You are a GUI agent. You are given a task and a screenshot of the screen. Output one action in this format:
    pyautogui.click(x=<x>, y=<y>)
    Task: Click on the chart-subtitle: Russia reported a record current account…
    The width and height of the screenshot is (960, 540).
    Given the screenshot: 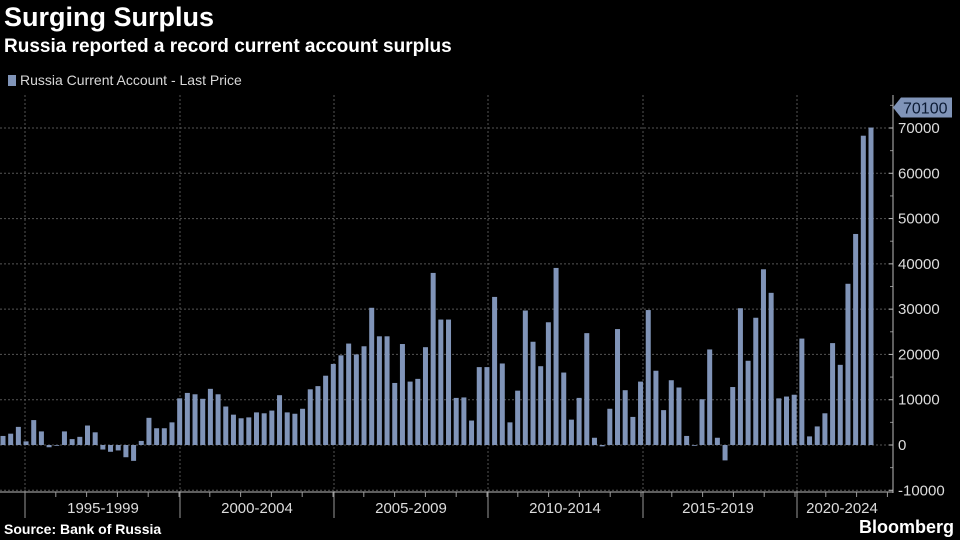 What is the action you would take?
    pyautogui.click(x=228, y=46)
    